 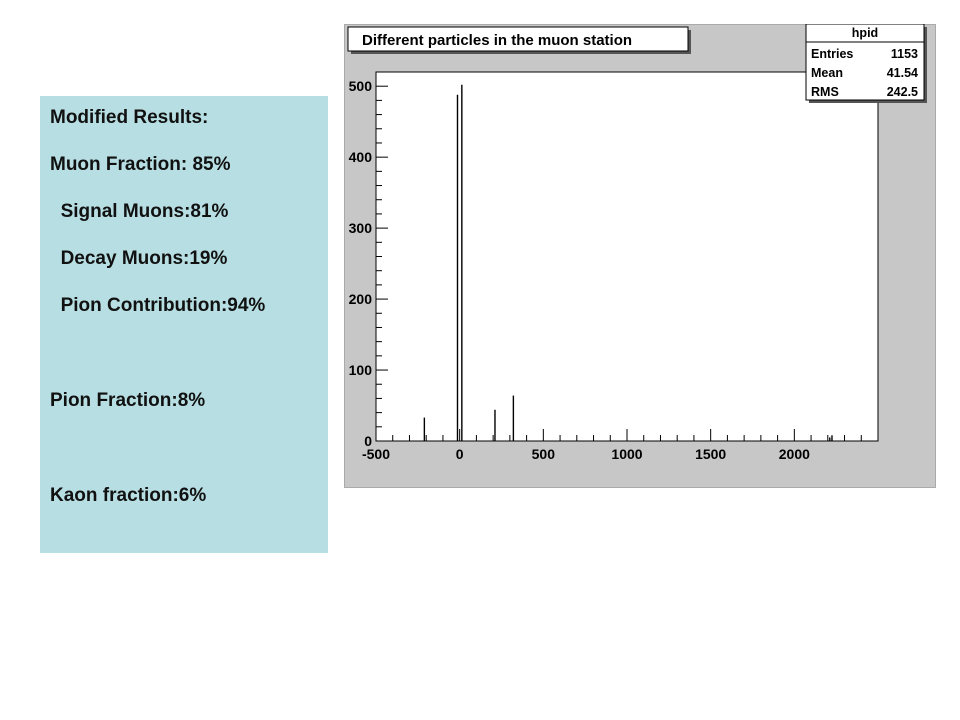 What do you see at coordinates (361, 228) in the screenshot?
I see `y-tick-label: 300` at bounding box center [361, 228].